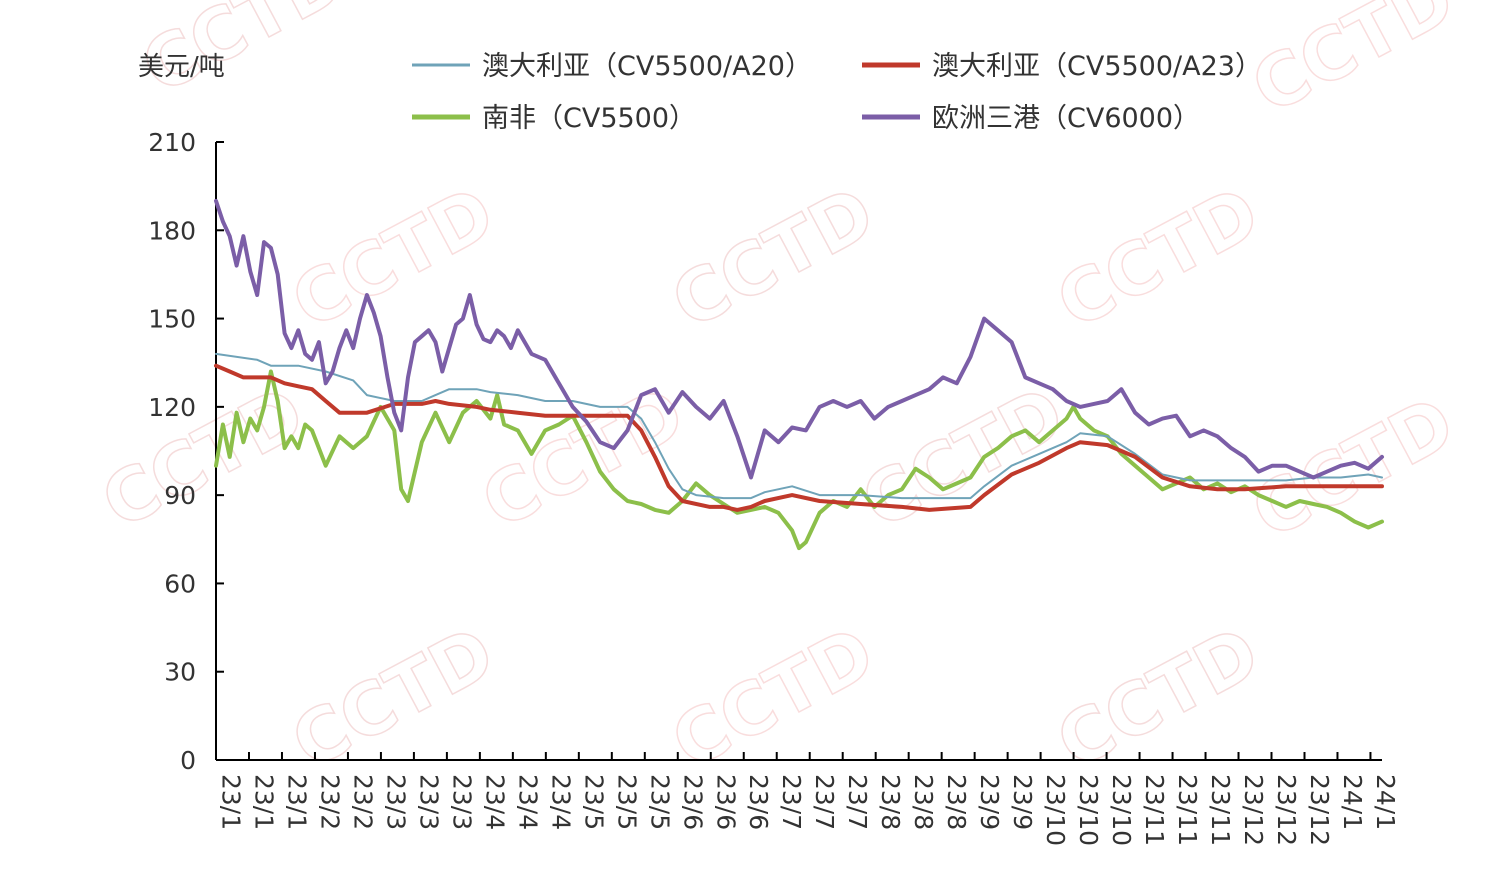 The height and width of the screenshot is (872, 1492). What do you see at coordinates (647, 66) in the screenshot?
I see `legend-label: 澳大利亚（CV5500/A20）` at bounding box center [647, 66].